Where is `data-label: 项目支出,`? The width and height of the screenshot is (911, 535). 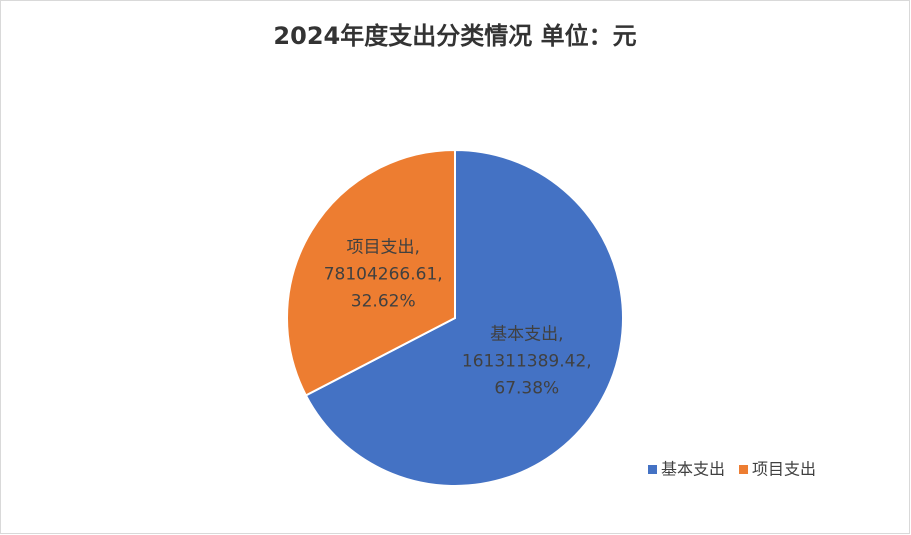 data-label: 项目支出, is located at coordinates (383, 247).